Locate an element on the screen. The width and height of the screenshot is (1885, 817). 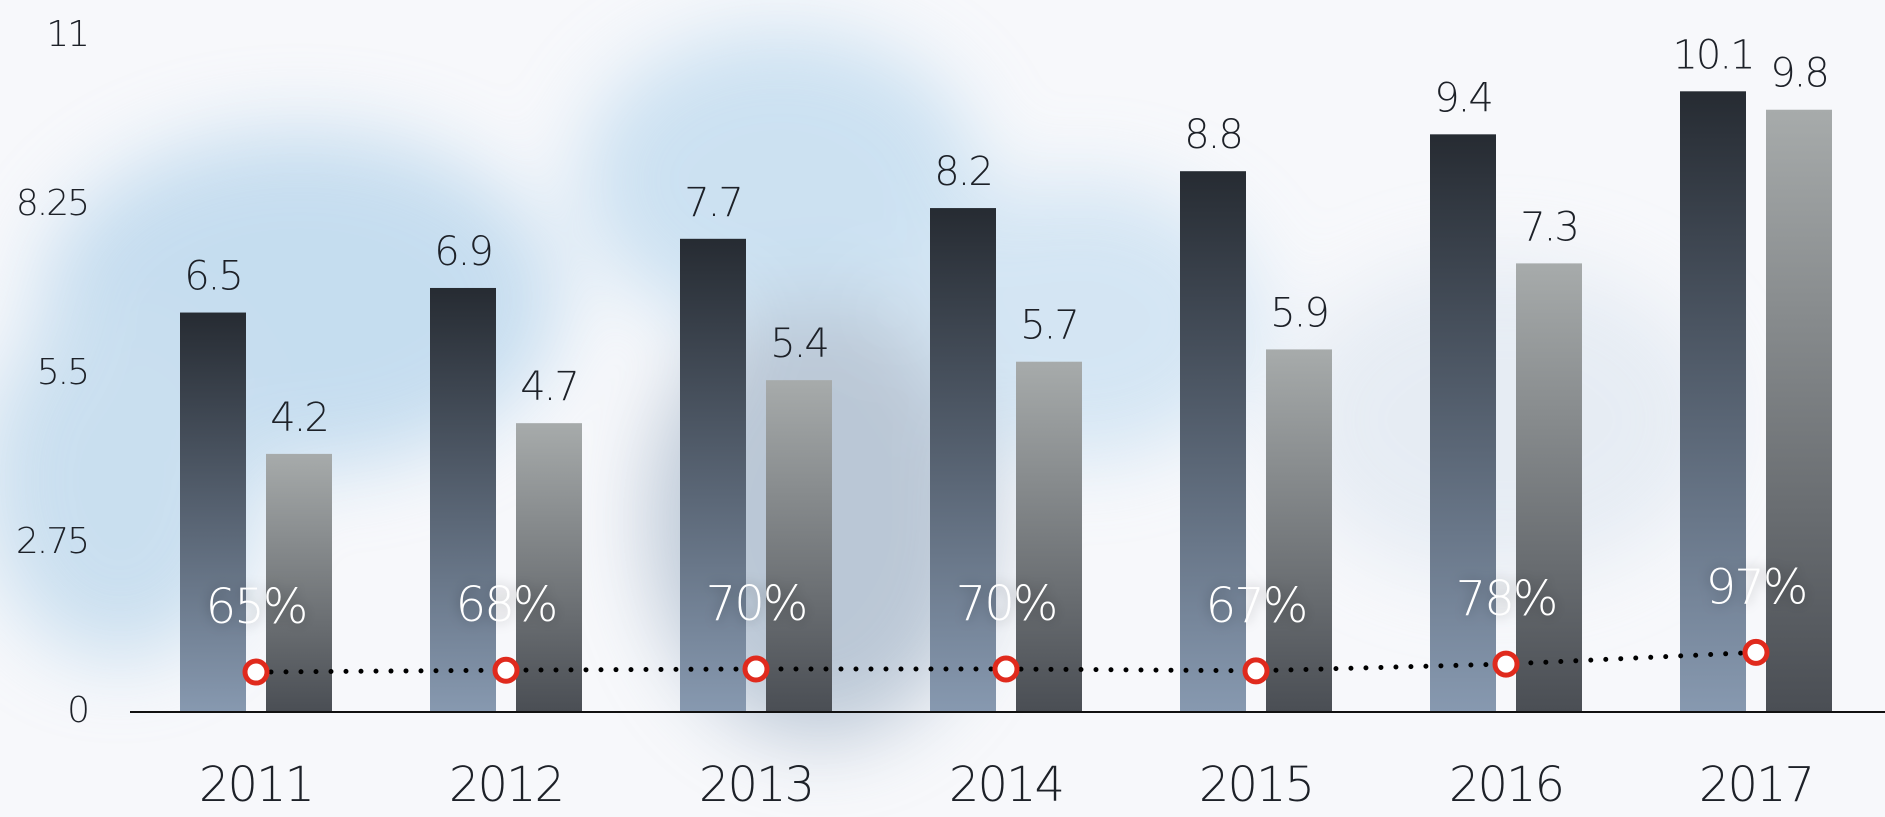
x-tick-label: 2013 is located at coordinates (756, 785).